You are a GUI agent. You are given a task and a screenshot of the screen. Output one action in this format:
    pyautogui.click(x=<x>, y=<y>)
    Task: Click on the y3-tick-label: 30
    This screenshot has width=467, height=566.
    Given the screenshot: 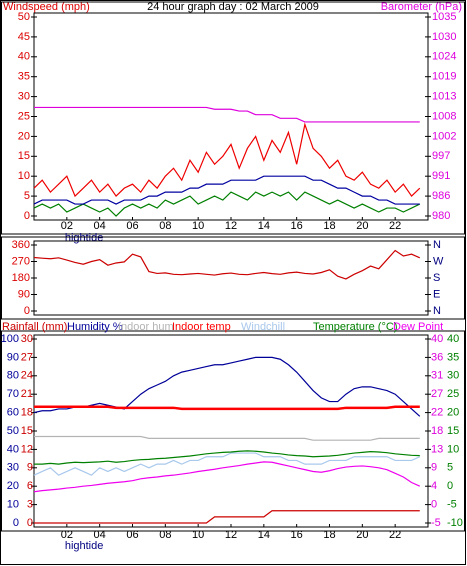 What is the action you would take?
    pyautogui.click(x=27, y=339)
    